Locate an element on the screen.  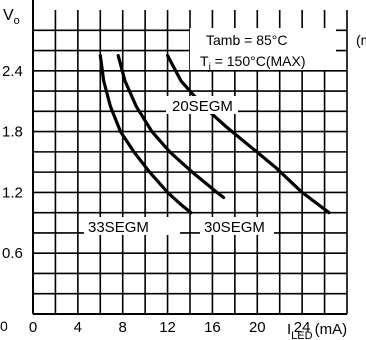
series-line-30segm is located at coordinates (171, 127).